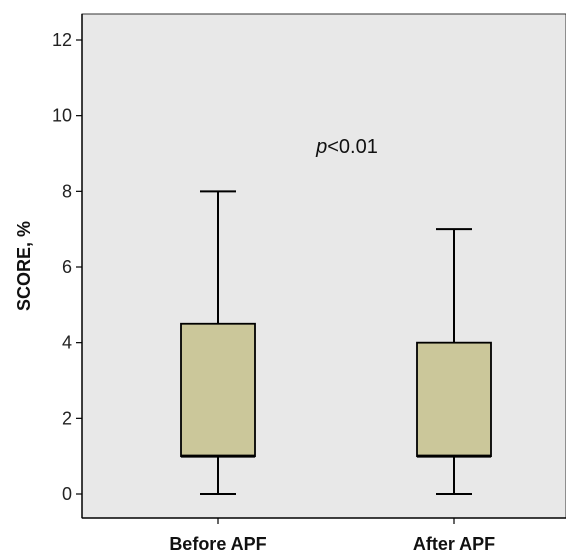 Image resolution: width=566 pixels, height=556 pixels. Describe the element at coordinates (62, 116) in the screenshot. I see `y-tick-label: 10` at that location.